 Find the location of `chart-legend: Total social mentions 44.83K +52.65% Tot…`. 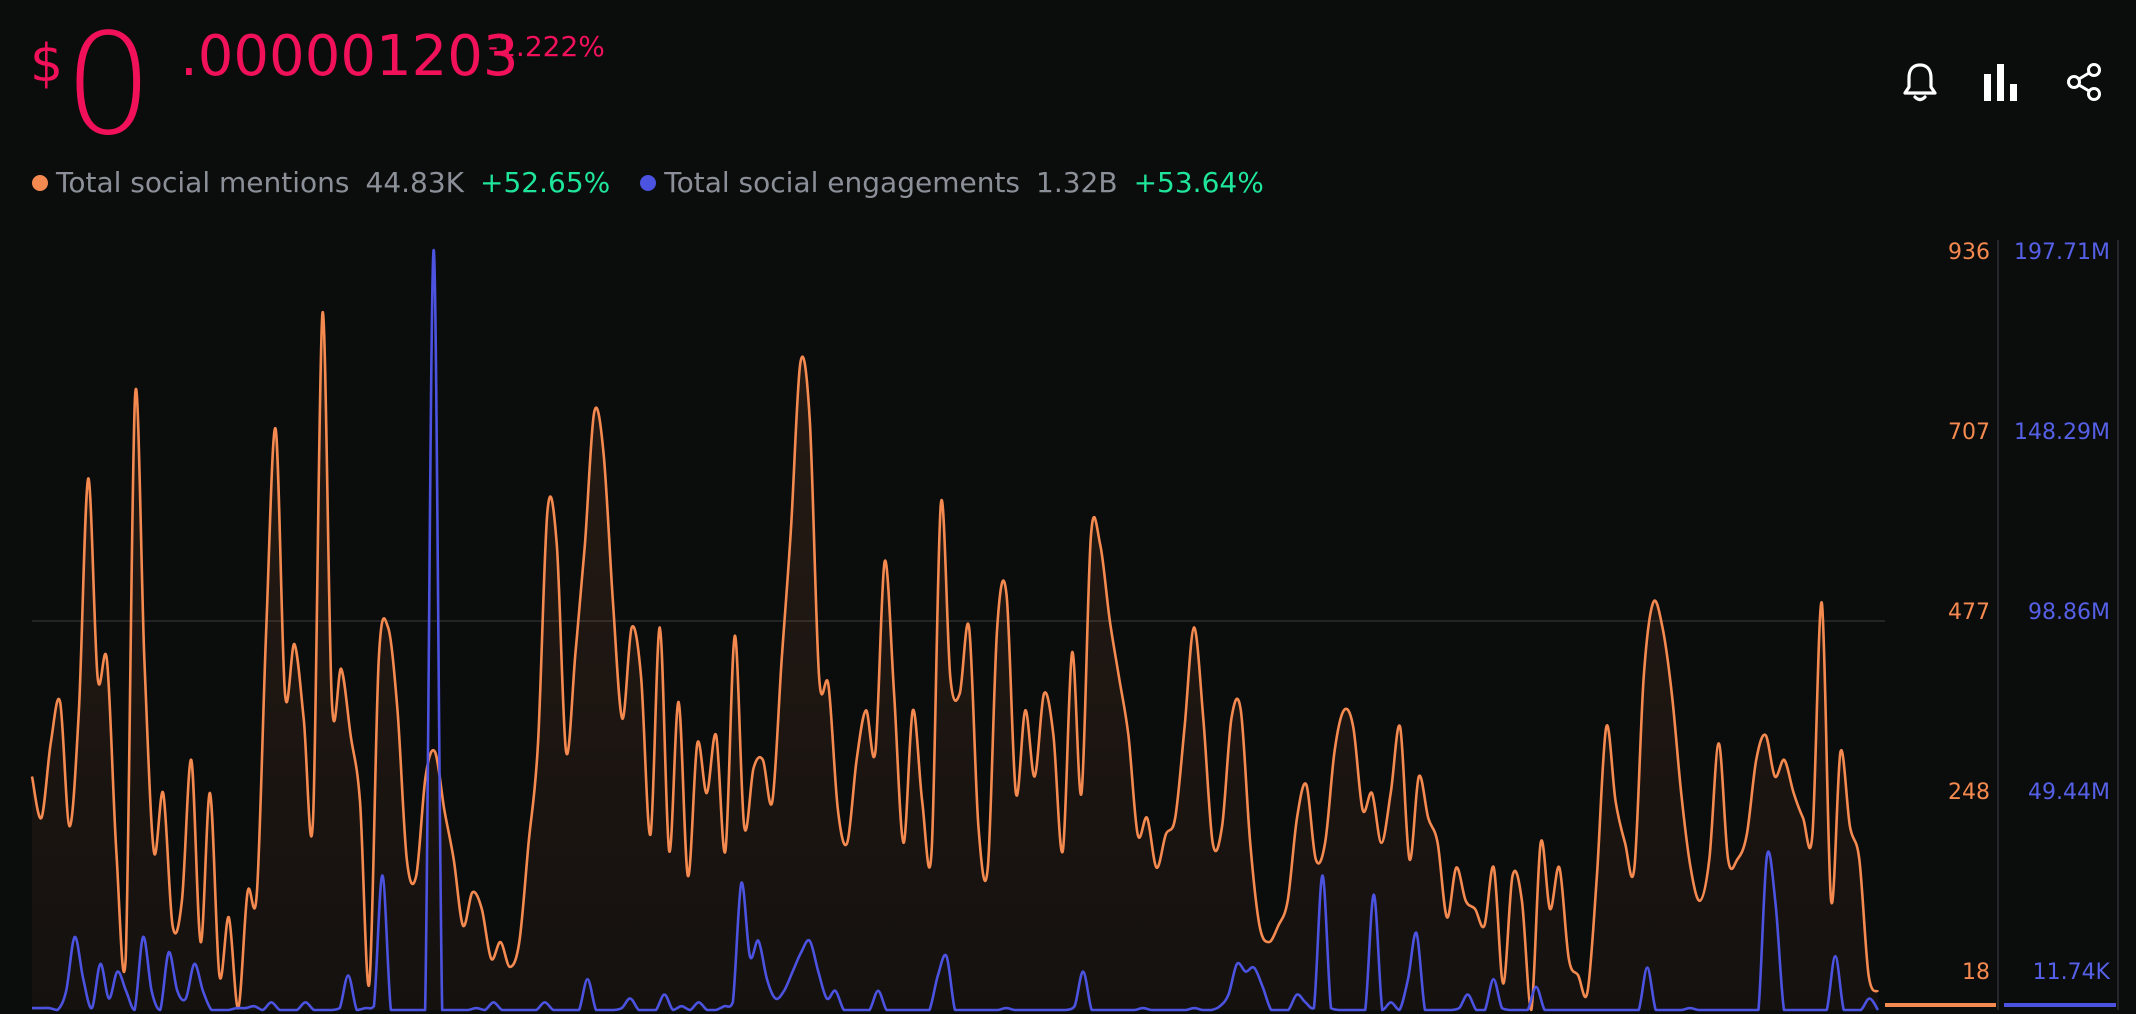

chart-legend: Total social mentions 44.83K +52.65% Tot… is located at coordinates (663, 182).